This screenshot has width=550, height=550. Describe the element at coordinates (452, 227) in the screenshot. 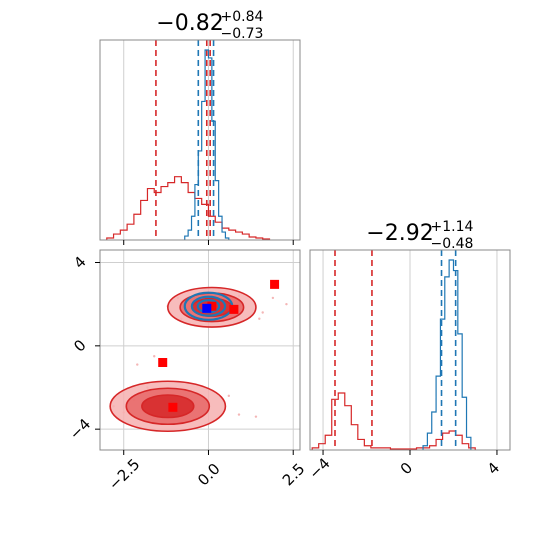

I see `title-upper-error: +1.14` at that location.